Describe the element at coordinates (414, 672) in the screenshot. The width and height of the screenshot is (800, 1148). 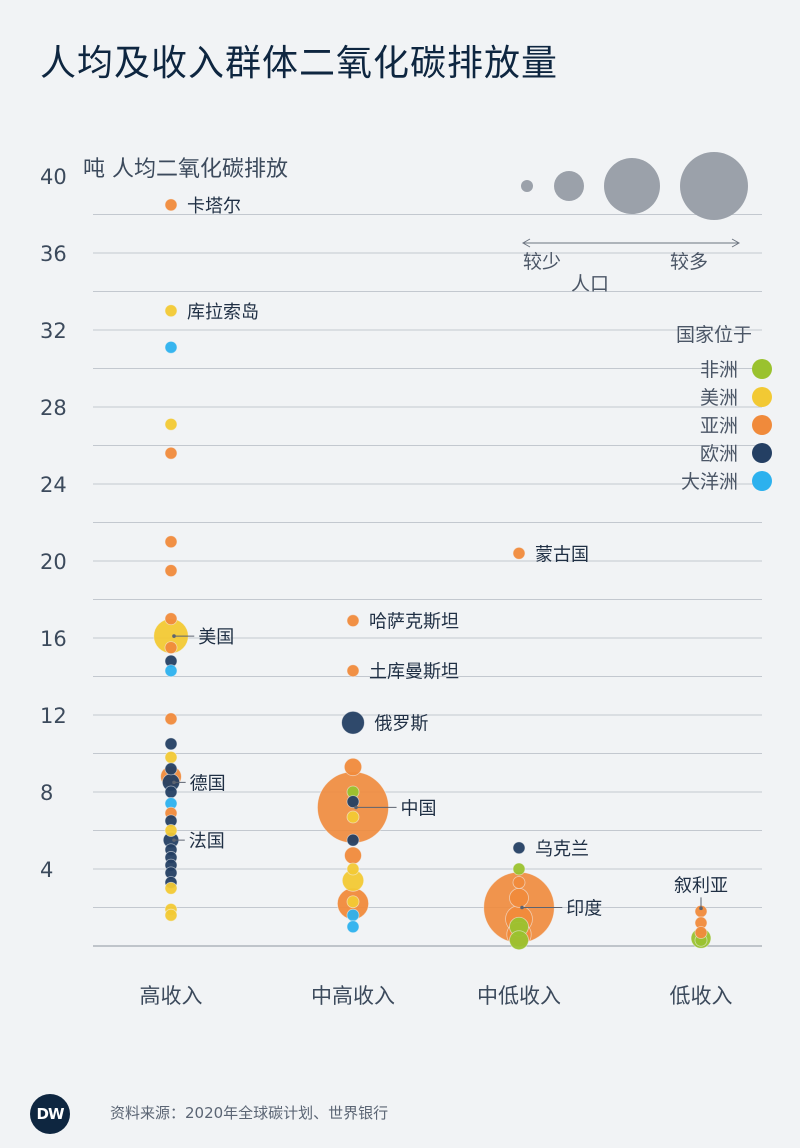
I see `callout-label: 土库曼斯坦` at that location.